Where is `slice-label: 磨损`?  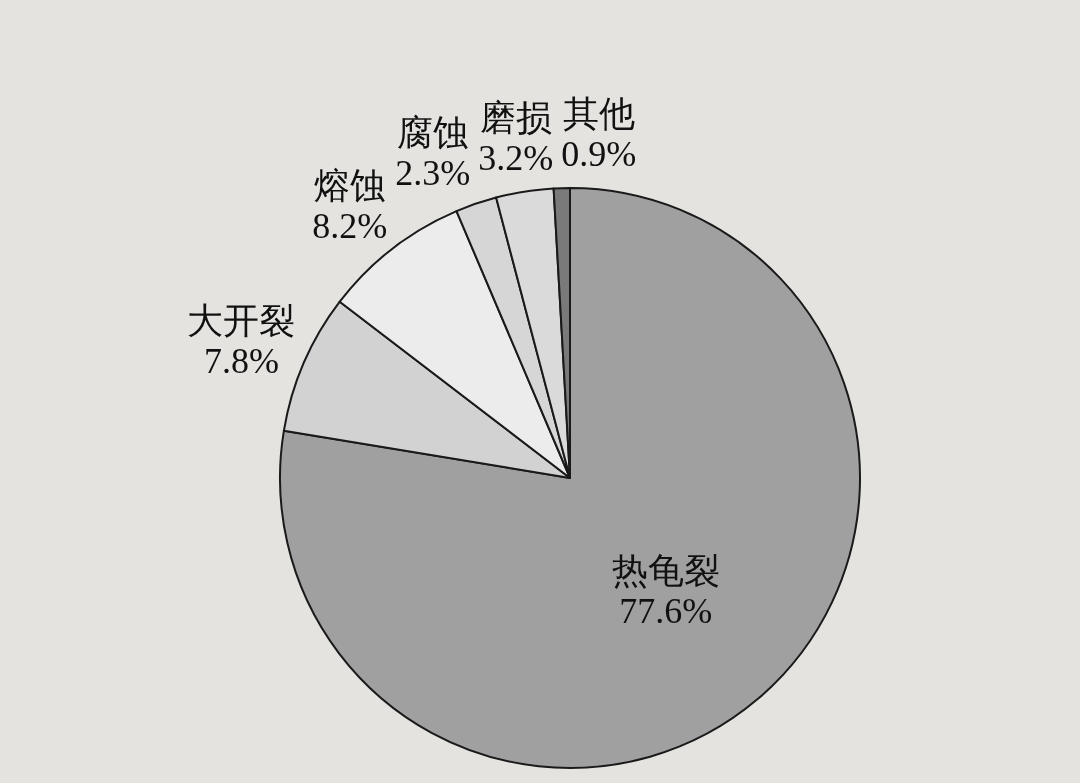
slice-label: 磨损 is located at coordinates (515, 118).